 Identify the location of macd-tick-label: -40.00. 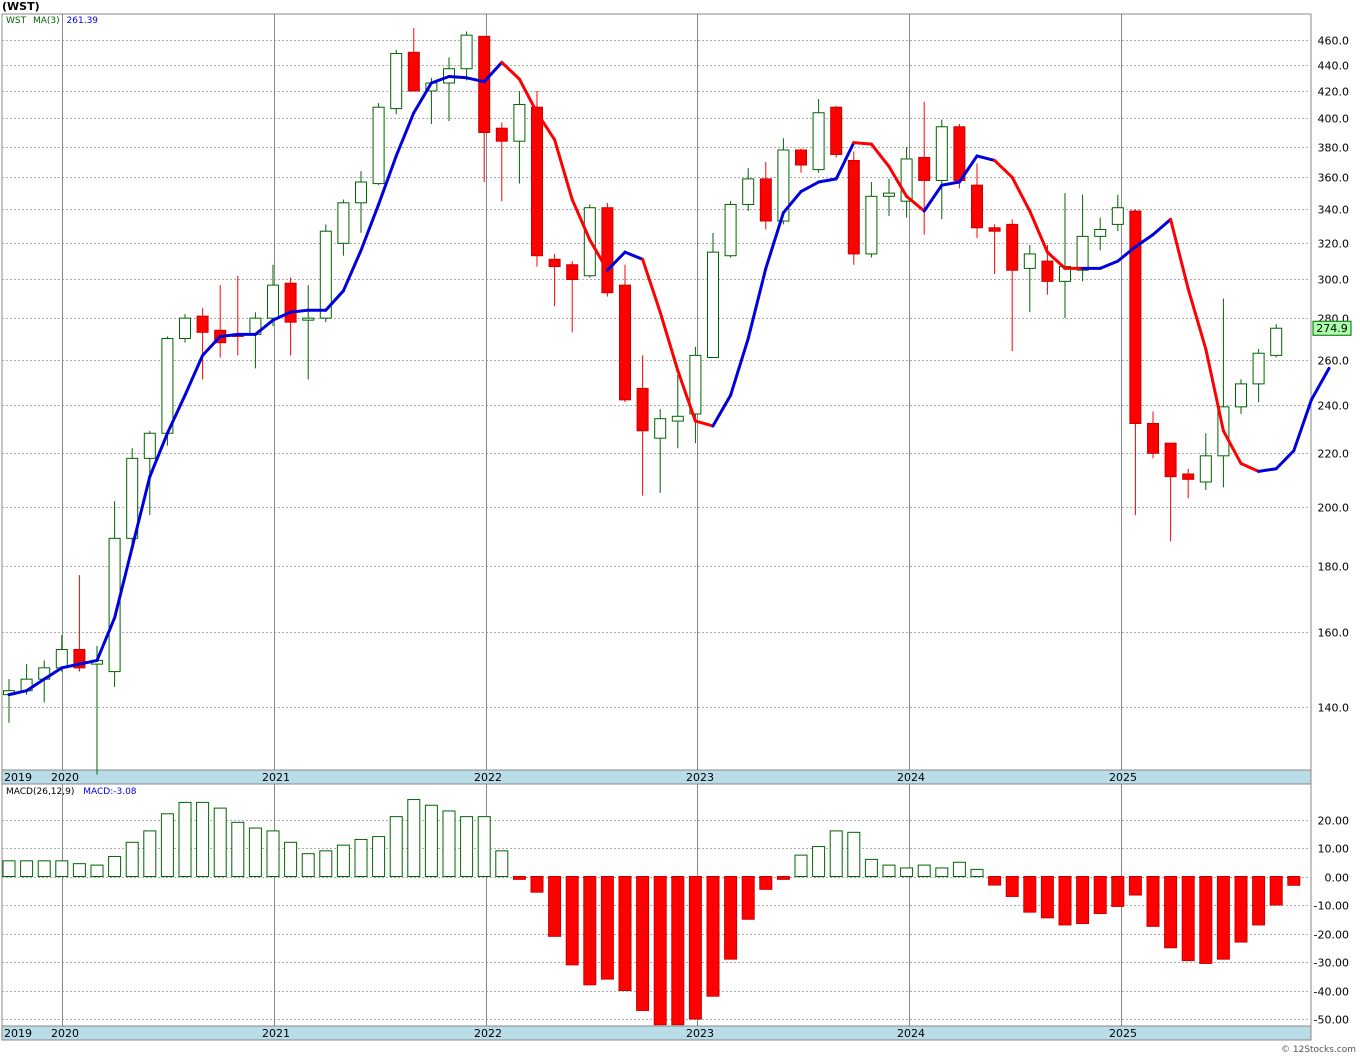
(1331, 992).